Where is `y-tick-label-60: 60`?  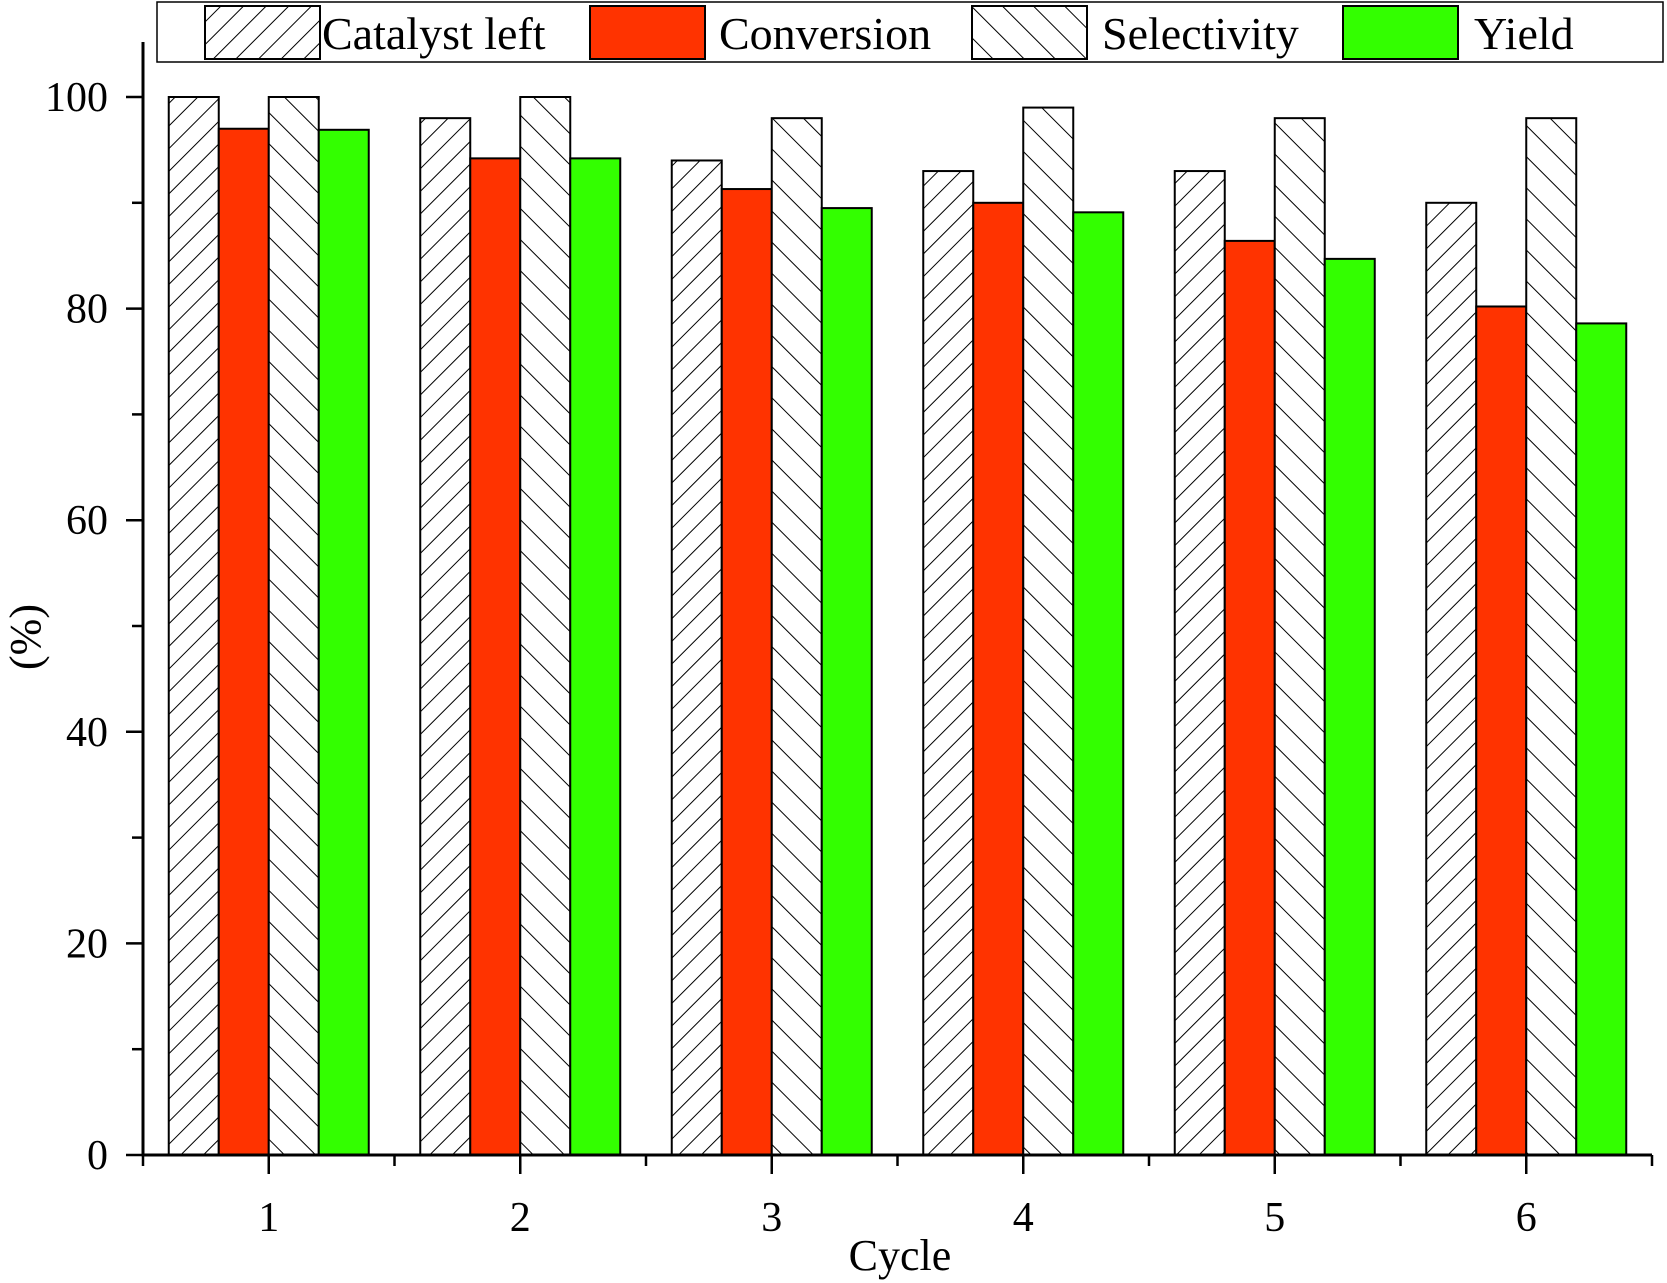
y-tick-label-60: 60 is located at coordinates (87, 521).